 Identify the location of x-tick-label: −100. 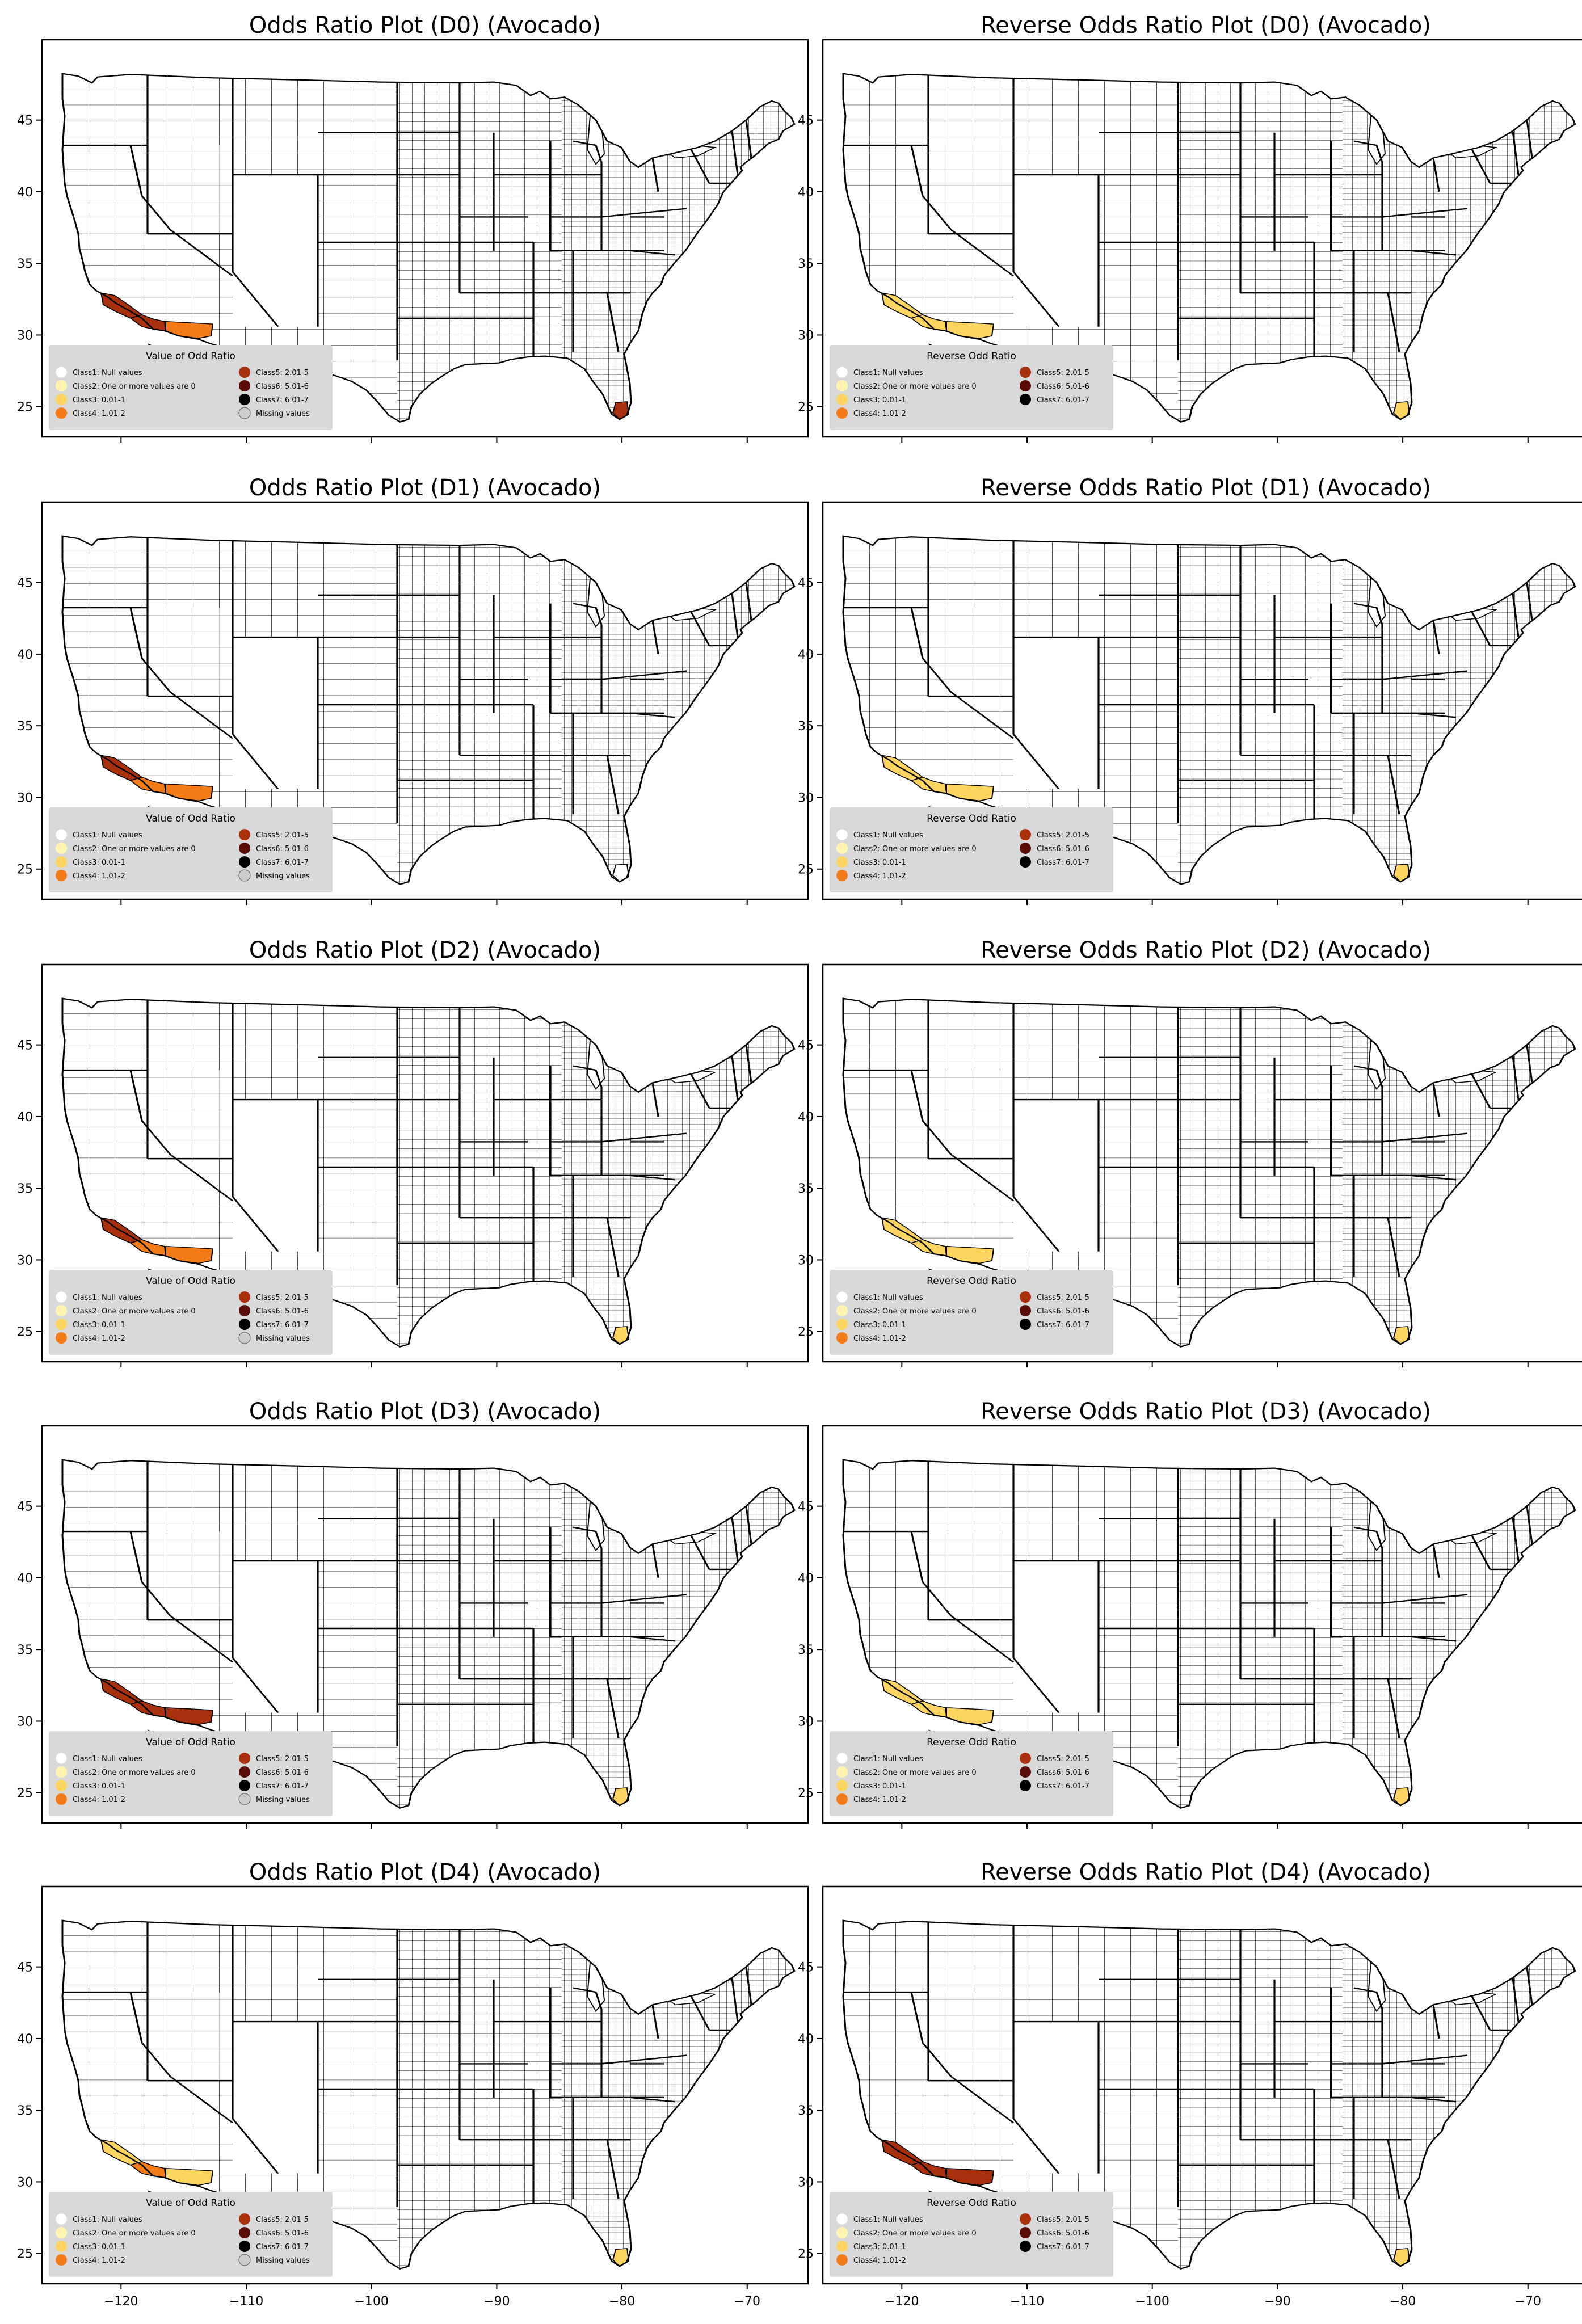
(371, 2301).